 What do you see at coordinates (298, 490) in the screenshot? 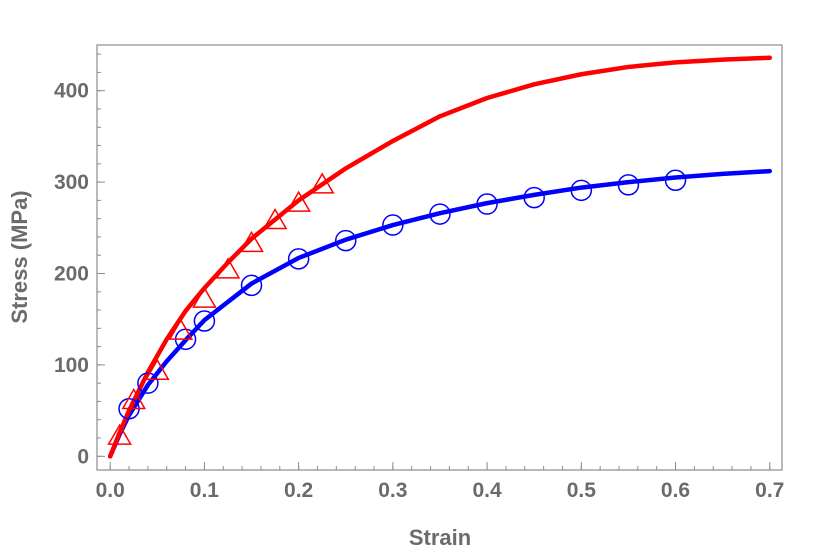
I see `x-tick-label: 0.2` at bounding box center [298, 490].